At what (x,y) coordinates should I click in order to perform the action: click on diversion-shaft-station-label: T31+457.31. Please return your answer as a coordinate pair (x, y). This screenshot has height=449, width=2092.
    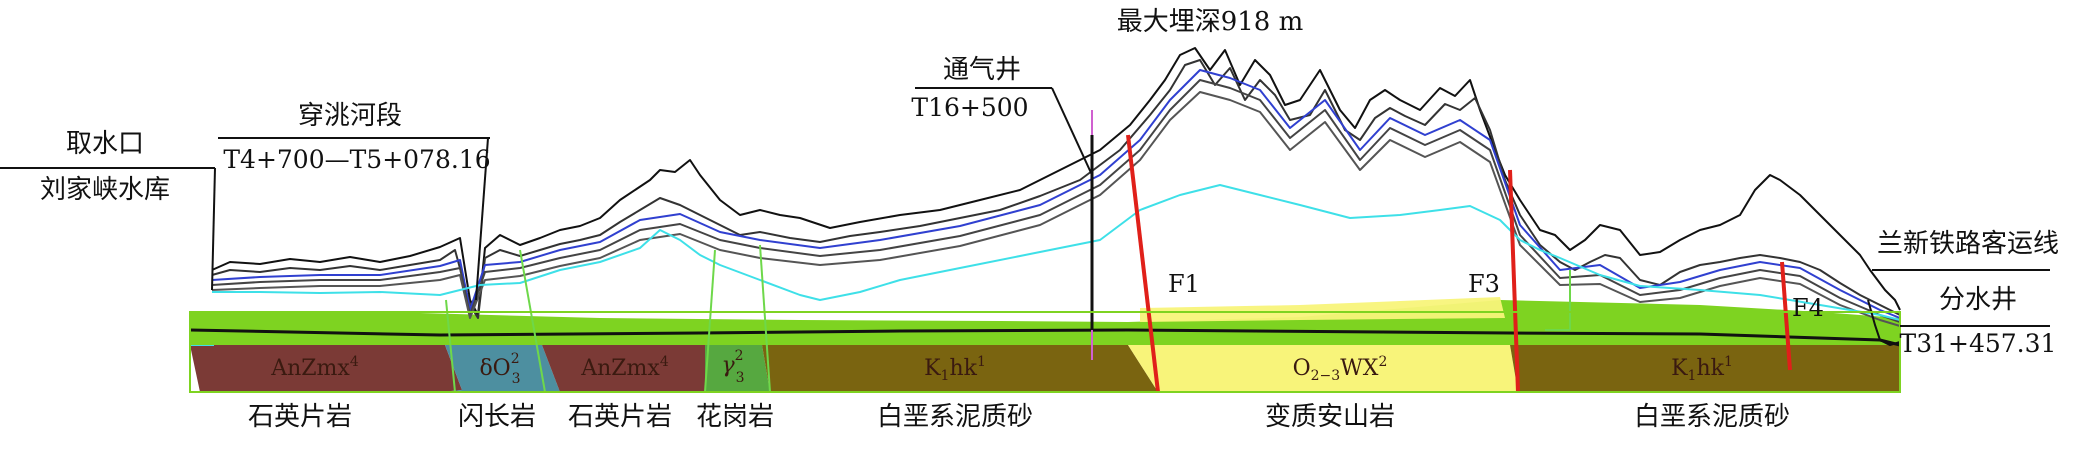
    Looking at the image, I should click on (1978, 343).